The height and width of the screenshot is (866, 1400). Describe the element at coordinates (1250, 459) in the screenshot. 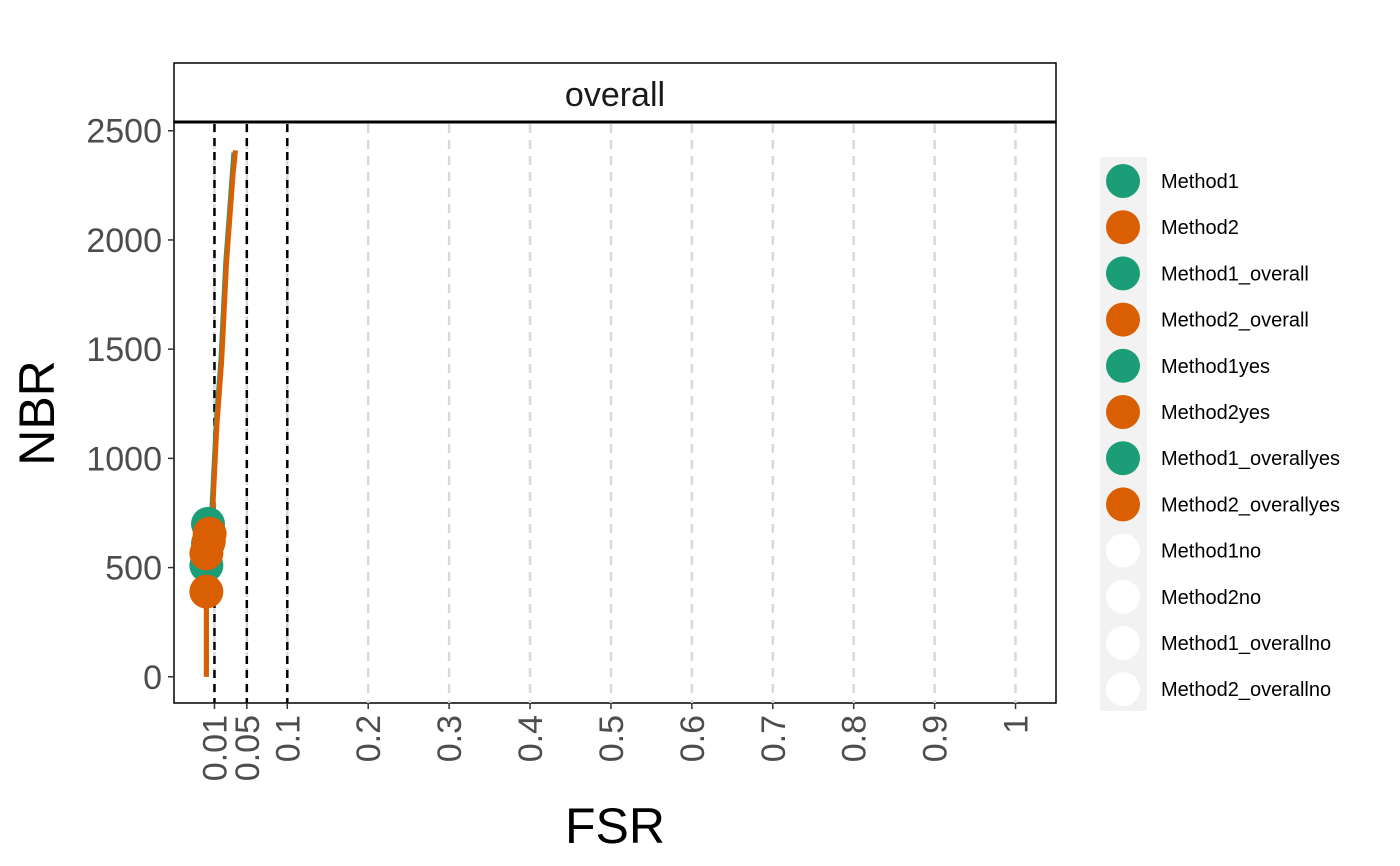

I see `legend-label: Method1_overallyes` at that location.